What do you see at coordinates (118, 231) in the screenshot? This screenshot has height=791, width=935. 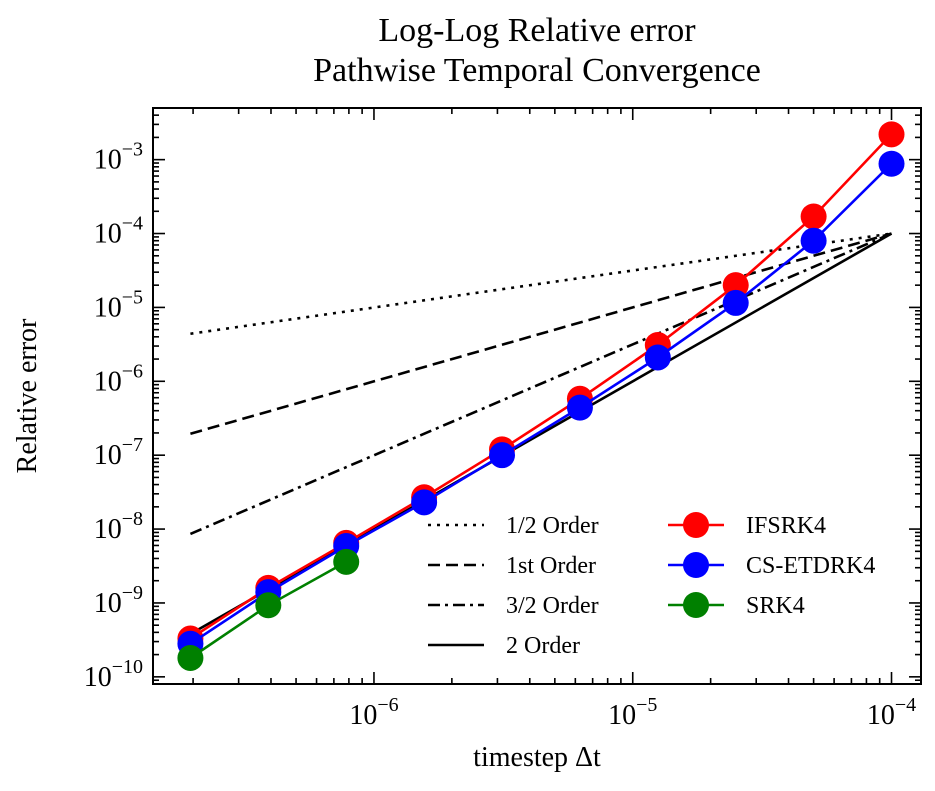 I see `y-tick-label: 10⁻⁴` at bounding box center [118, 231].